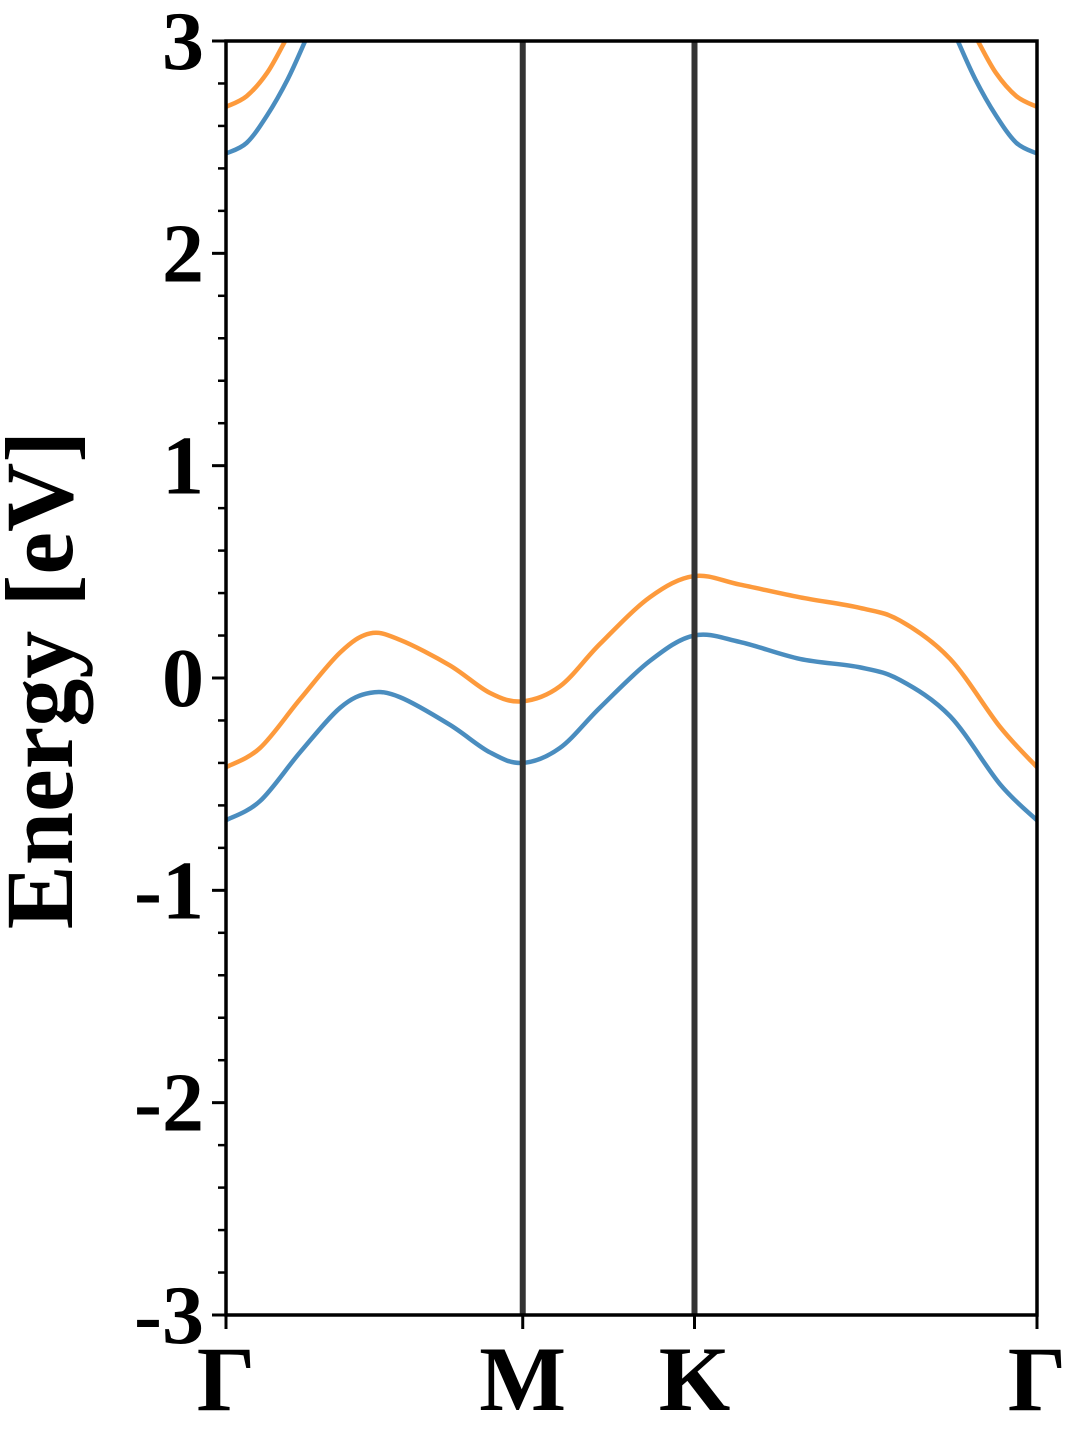 The width and height of the screenshot is (1080, 1440). What do you see at coordinates (522, 1379) in the screenshot?
I see `x-tick-label: M` at bounding box center [522, 1379].